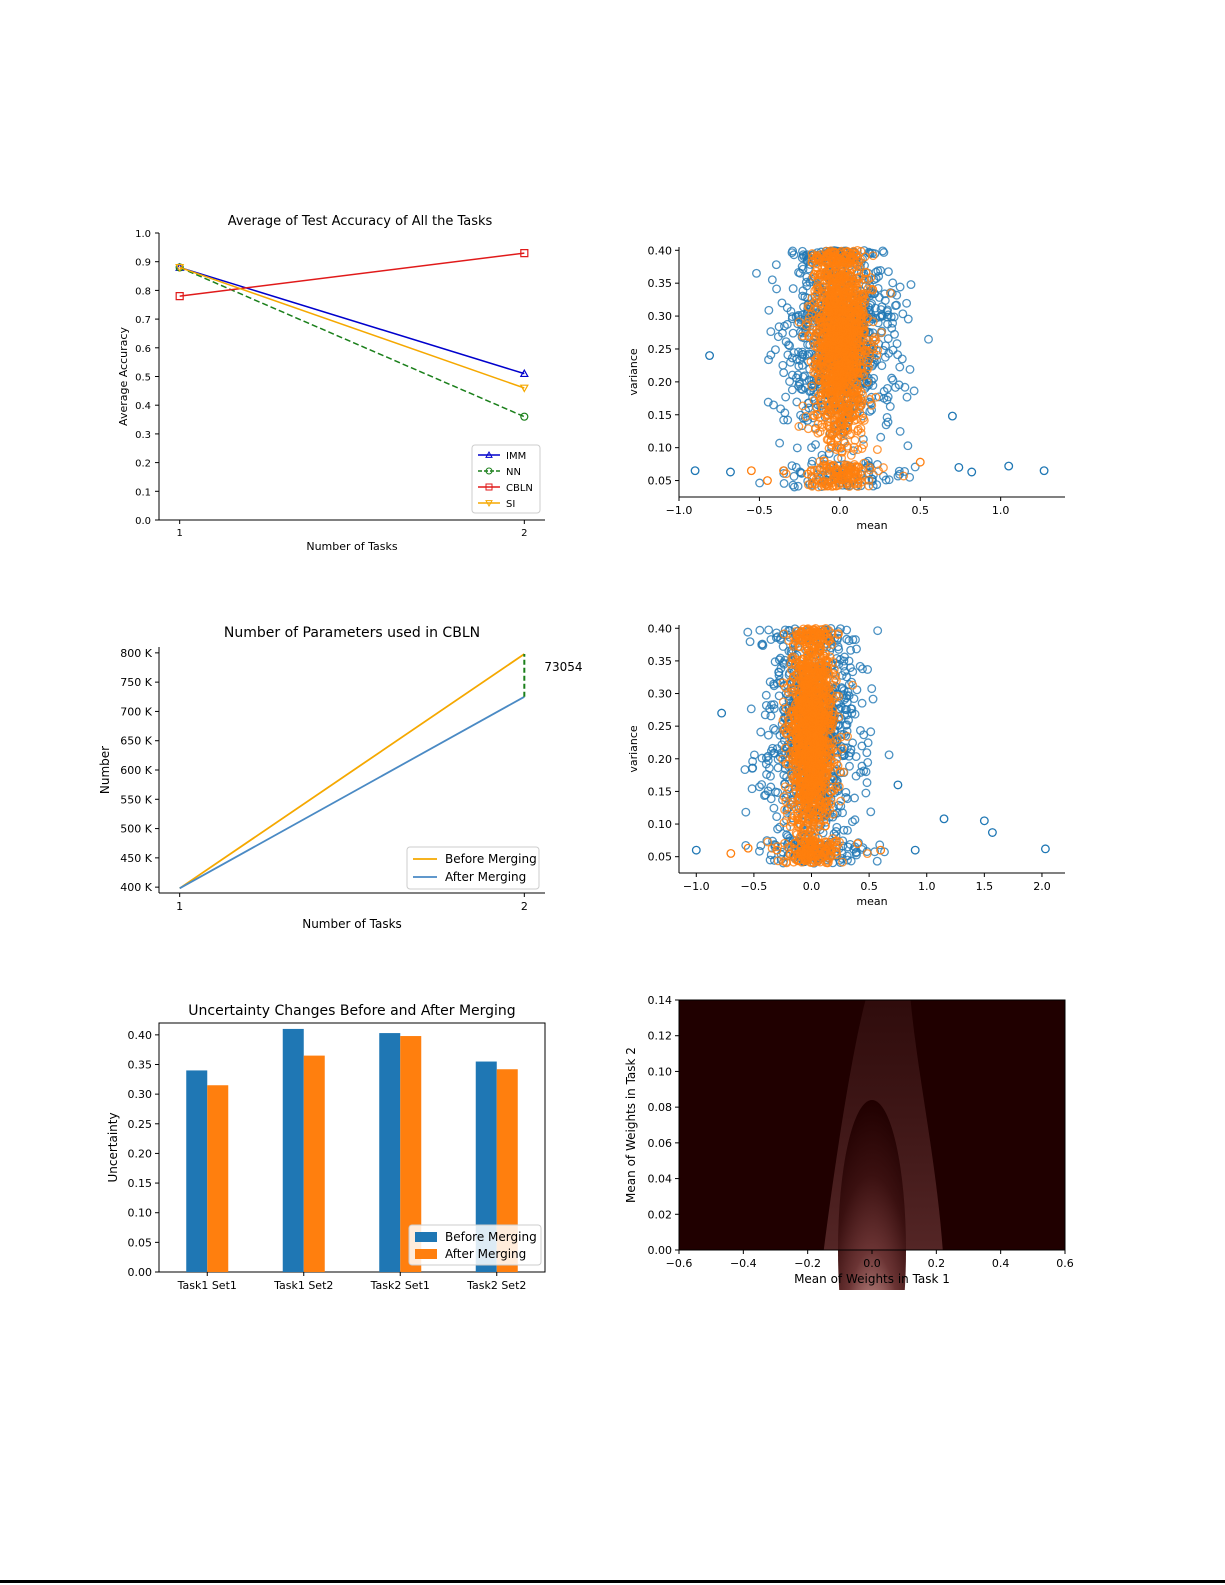  What do you see at coordinates (491, 859) in the screenshot?
I see `legend-label: Before Merging` at bounding box center [491, 859].